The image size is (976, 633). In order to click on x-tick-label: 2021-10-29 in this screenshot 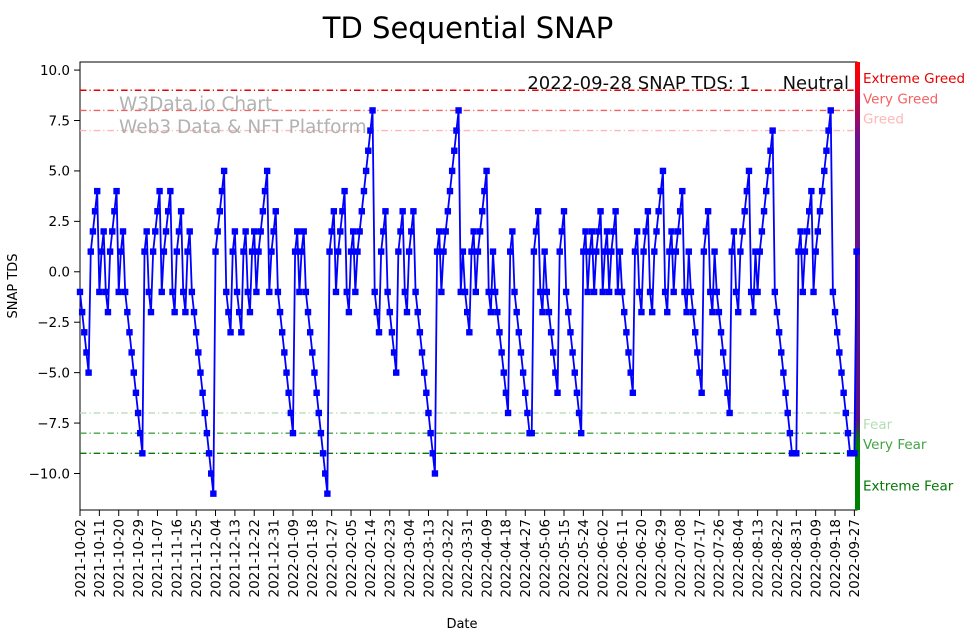, I will do `click(139, 558)`.